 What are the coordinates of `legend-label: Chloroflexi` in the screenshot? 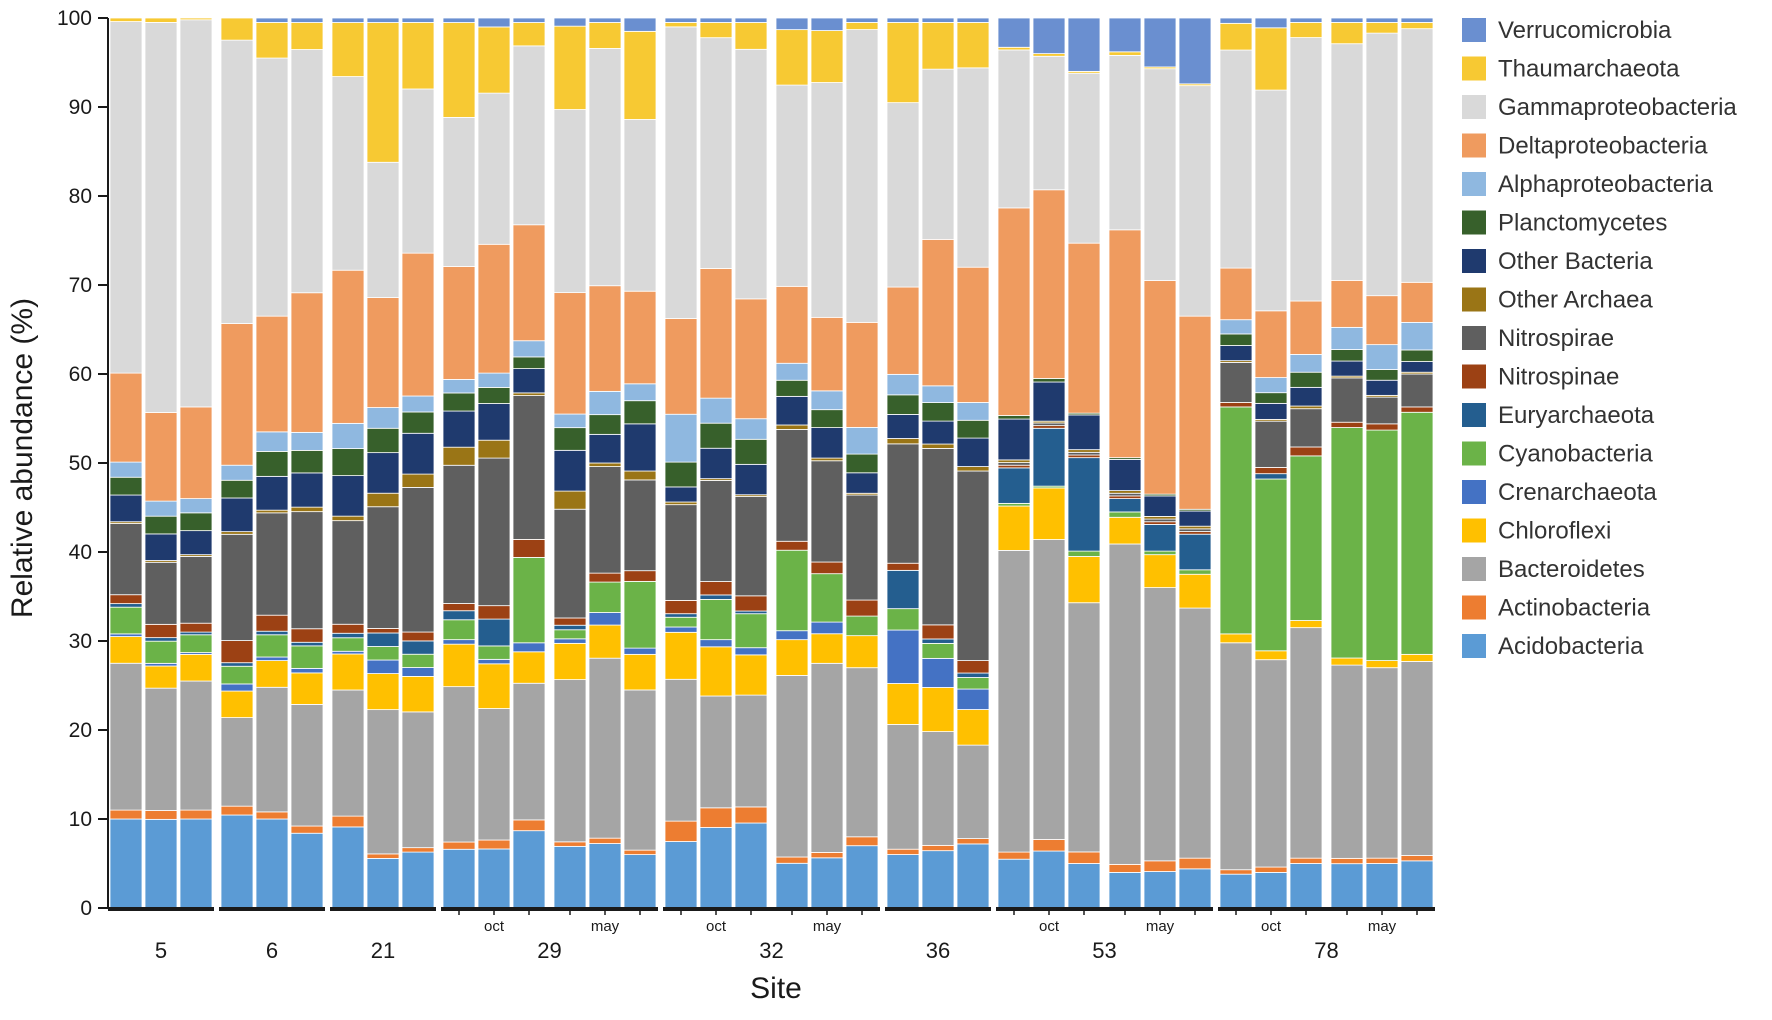 It's located at (1554, 531).